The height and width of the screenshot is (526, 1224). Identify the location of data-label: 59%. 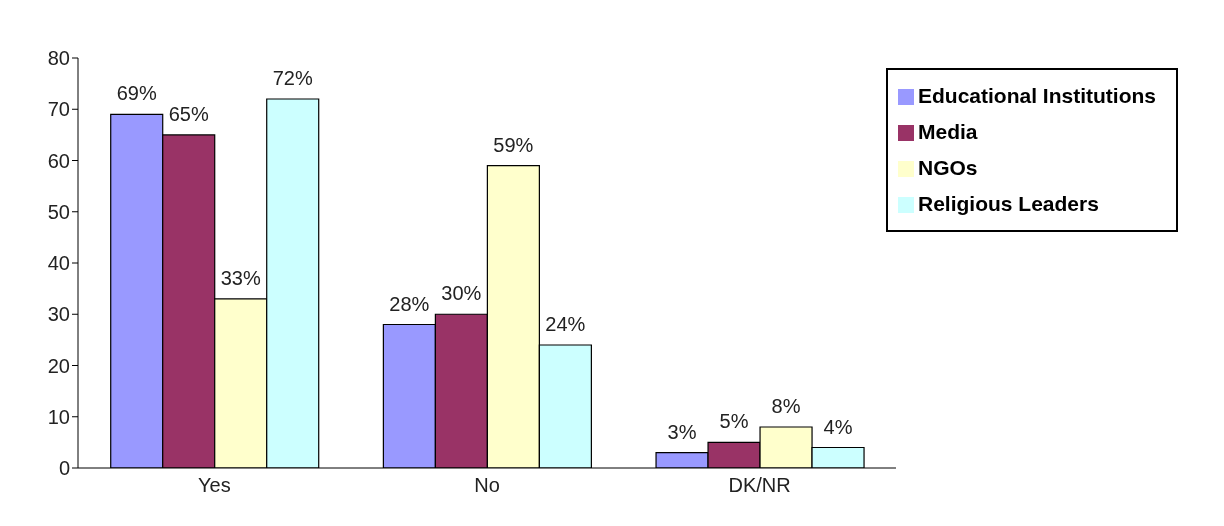
(513, 144).